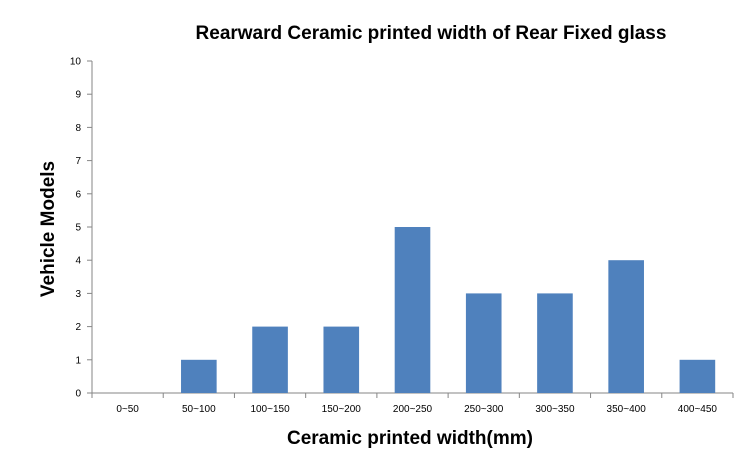  What do you see at coordinates (78, 294) in the screenshot?
I see `y-tick-label: 3` at bounding box center [78, 294].